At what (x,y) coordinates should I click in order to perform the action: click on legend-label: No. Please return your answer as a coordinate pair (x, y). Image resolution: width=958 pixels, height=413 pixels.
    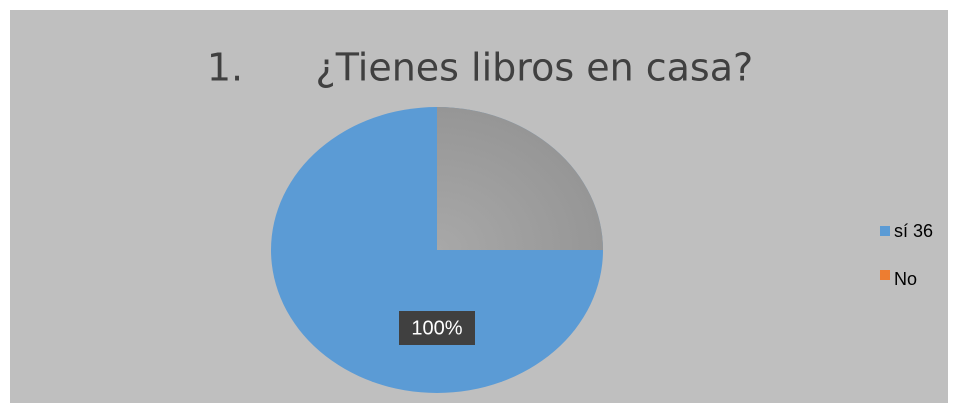
    Looking at the image, I should click on (905, 279).